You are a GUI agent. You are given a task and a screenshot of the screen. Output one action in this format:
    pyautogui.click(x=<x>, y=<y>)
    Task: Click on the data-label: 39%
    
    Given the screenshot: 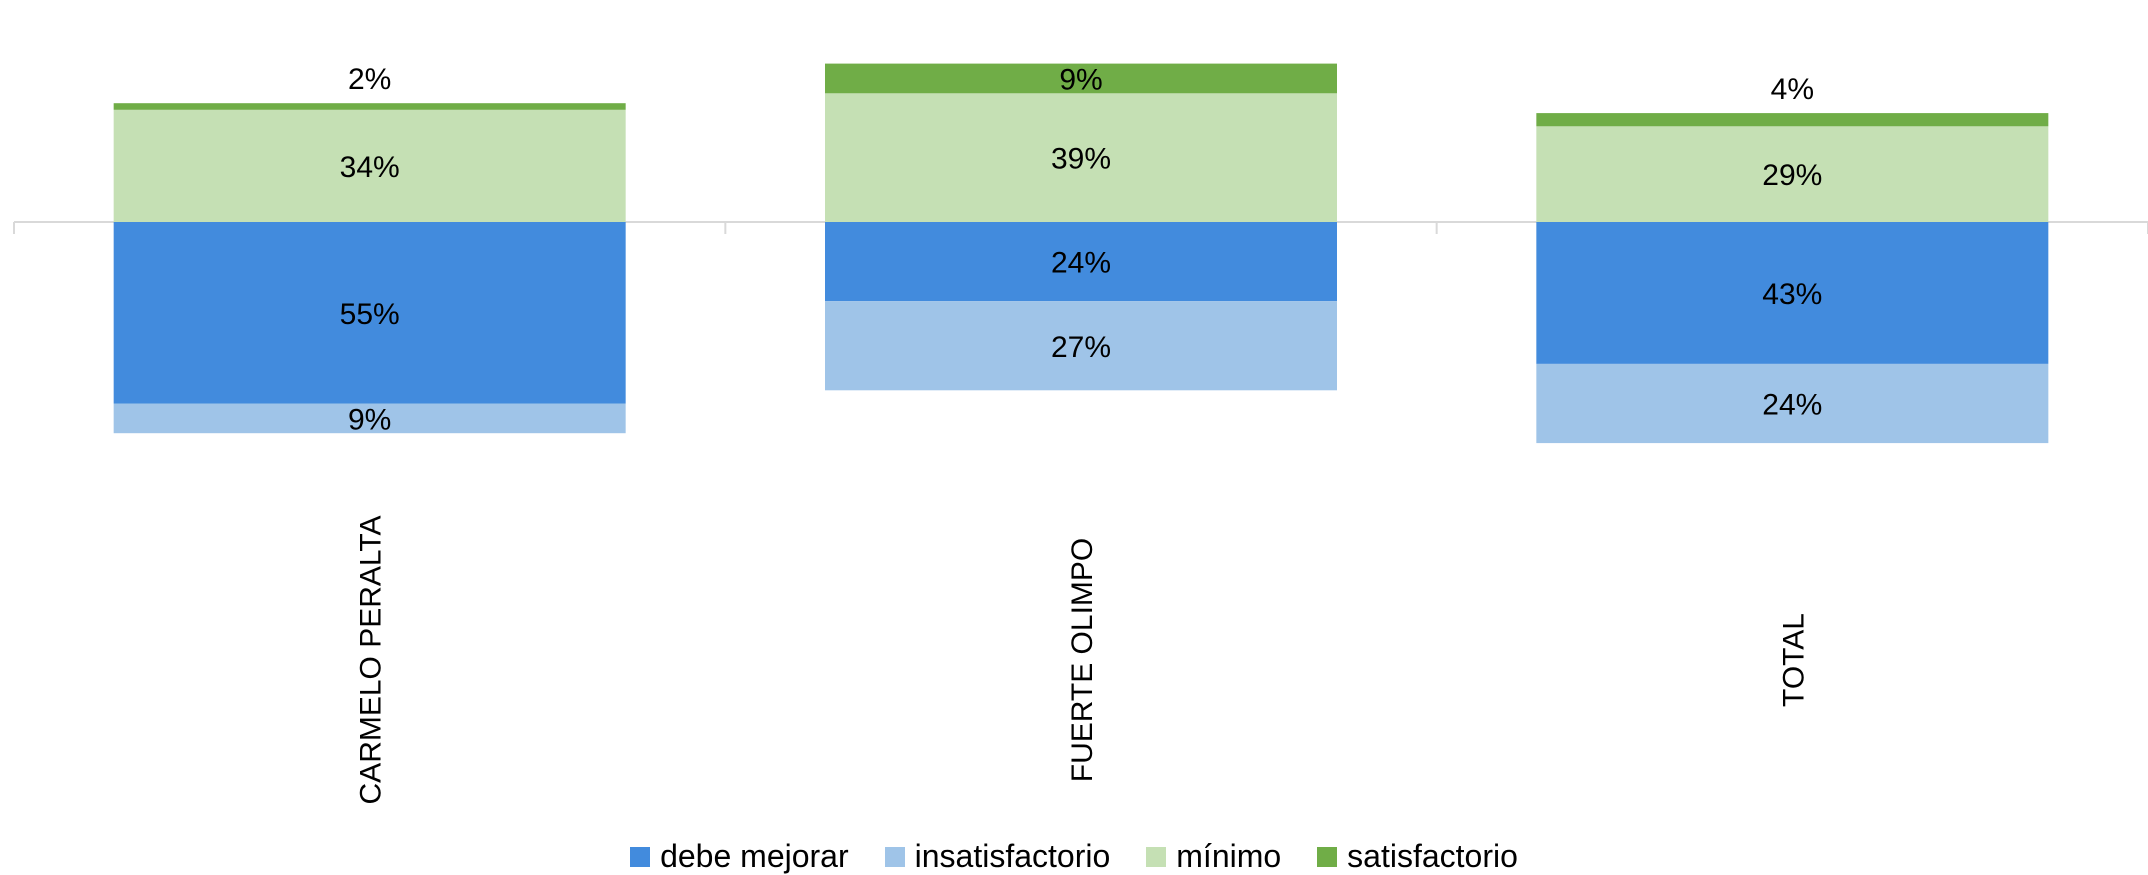 What is the action you would take?
    pyautogui.click(x=1081, y=159)
    